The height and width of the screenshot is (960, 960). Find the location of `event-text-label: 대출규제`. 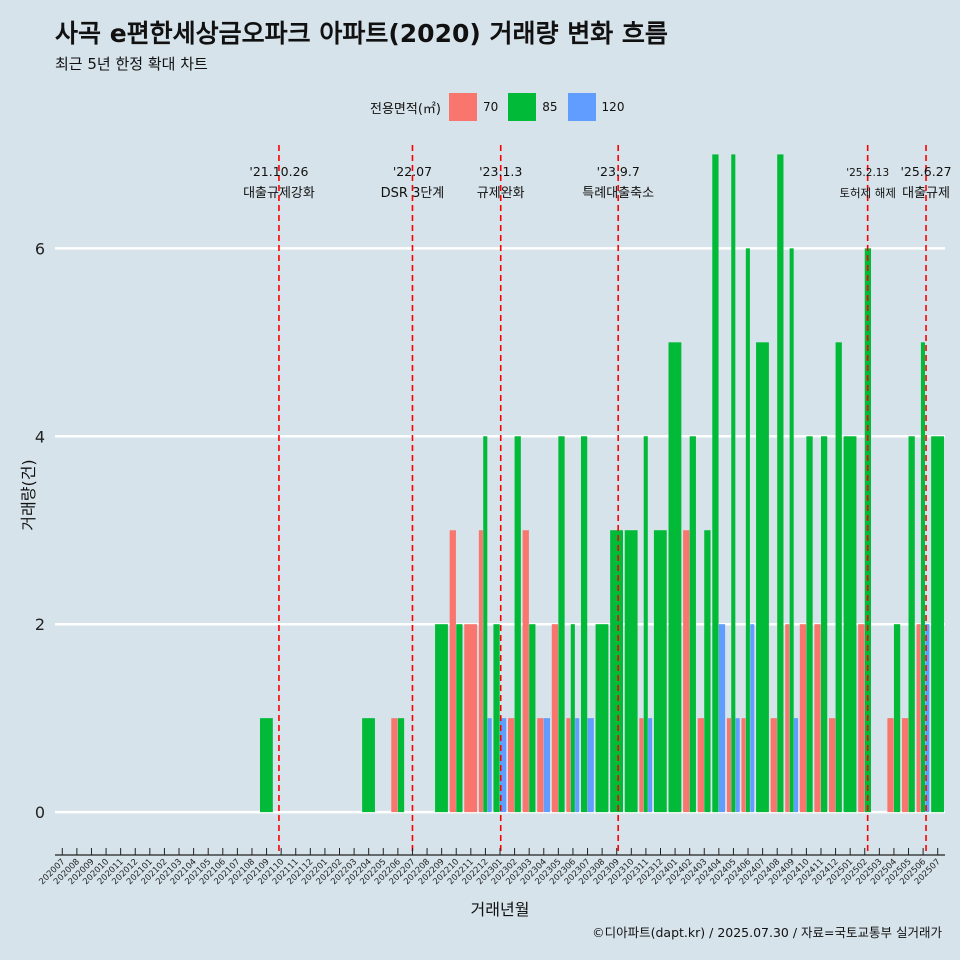

event-text-label: 대출규제 is located at coordinates (926, 193).